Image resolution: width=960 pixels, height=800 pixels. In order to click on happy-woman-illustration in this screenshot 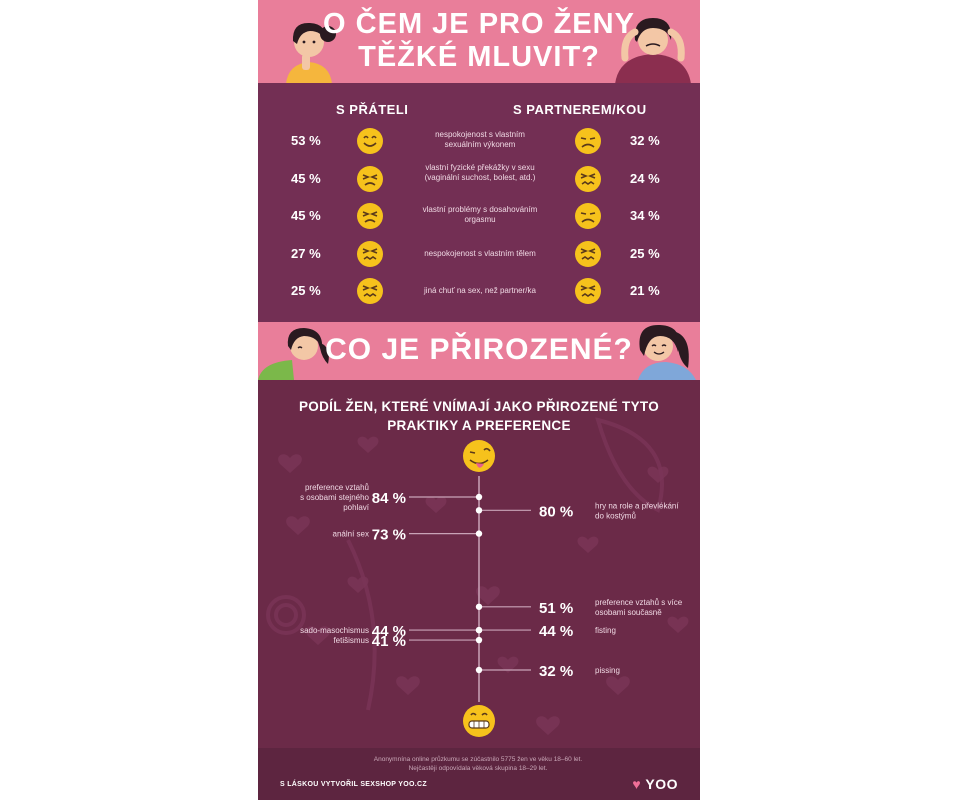, I will do `click(667, 352)`.